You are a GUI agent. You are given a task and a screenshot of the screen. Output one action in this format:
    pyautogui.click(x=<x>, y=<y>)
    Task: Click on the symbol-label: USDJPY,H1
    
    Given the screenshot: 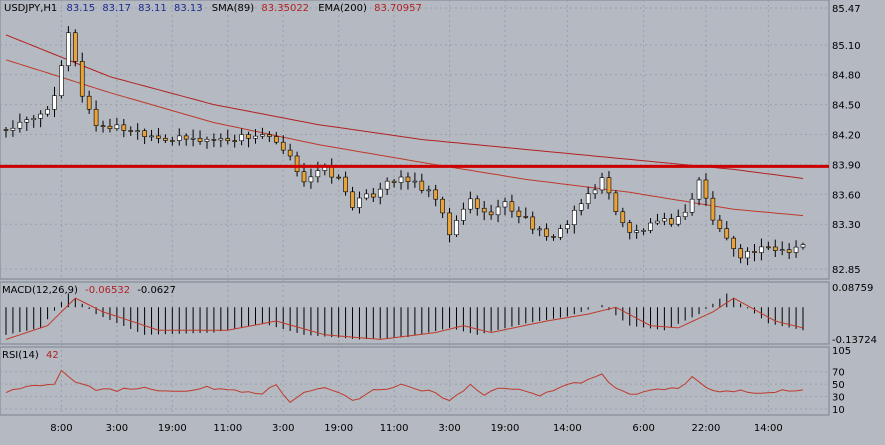 What is the action you would take?
    pyautogui.click(x=30, y=8)
    